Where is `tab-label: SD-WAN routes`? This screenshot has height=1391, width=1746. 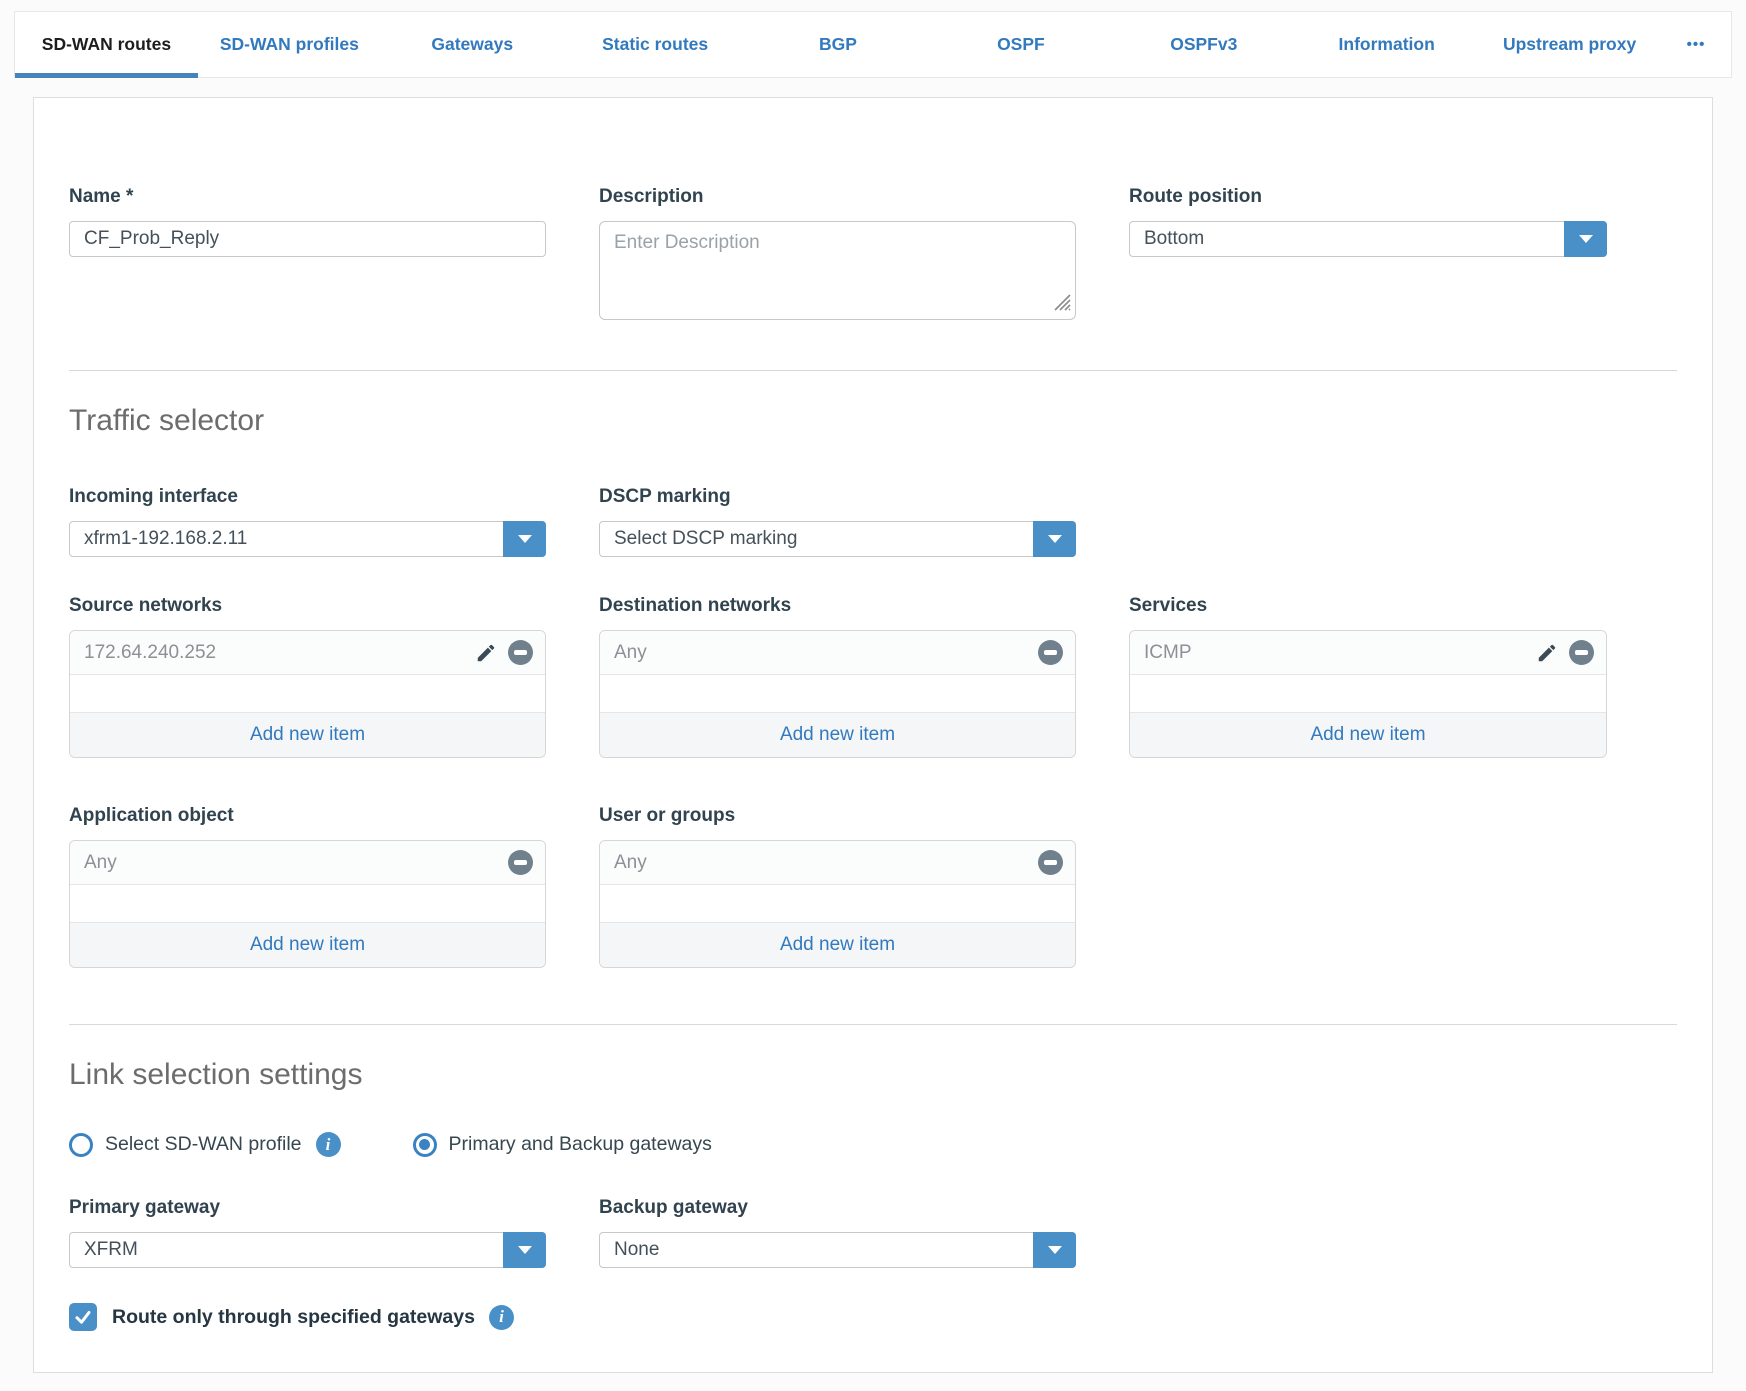
tab-label: SD-WAN routes is located at coordinates (106, 44).